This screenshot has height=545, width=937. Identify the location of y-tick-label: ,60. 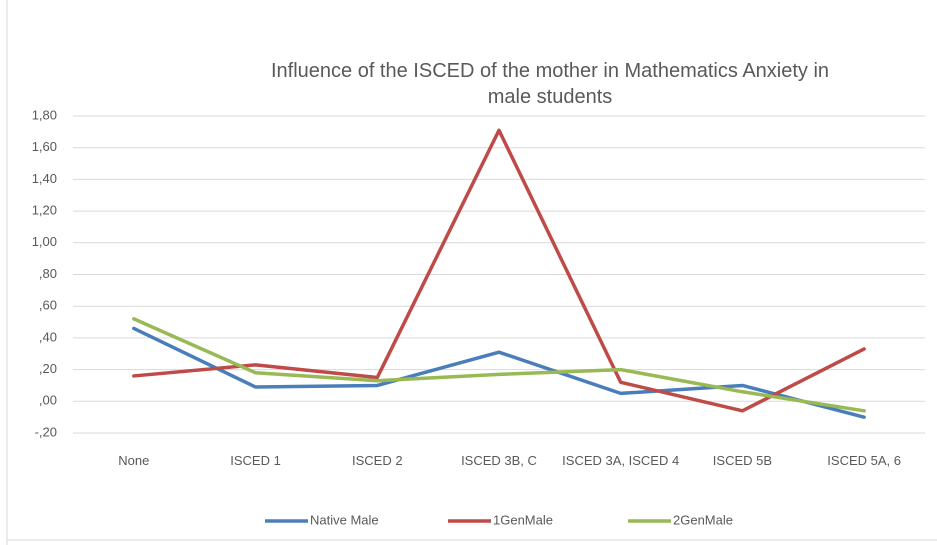
(48, 305).